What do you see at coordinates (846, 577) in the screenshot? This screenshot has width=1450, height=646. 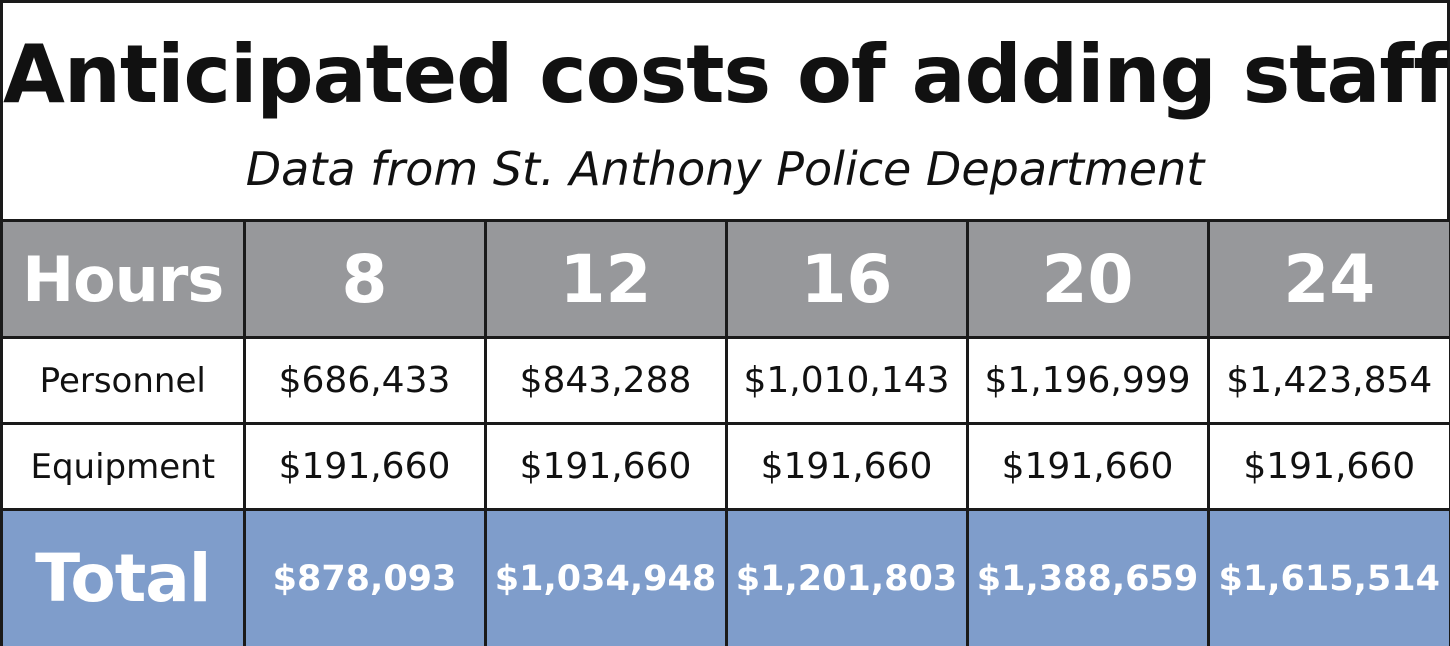 I see `cell-total-16: $1,201,803` at bounding box center [846, 577].